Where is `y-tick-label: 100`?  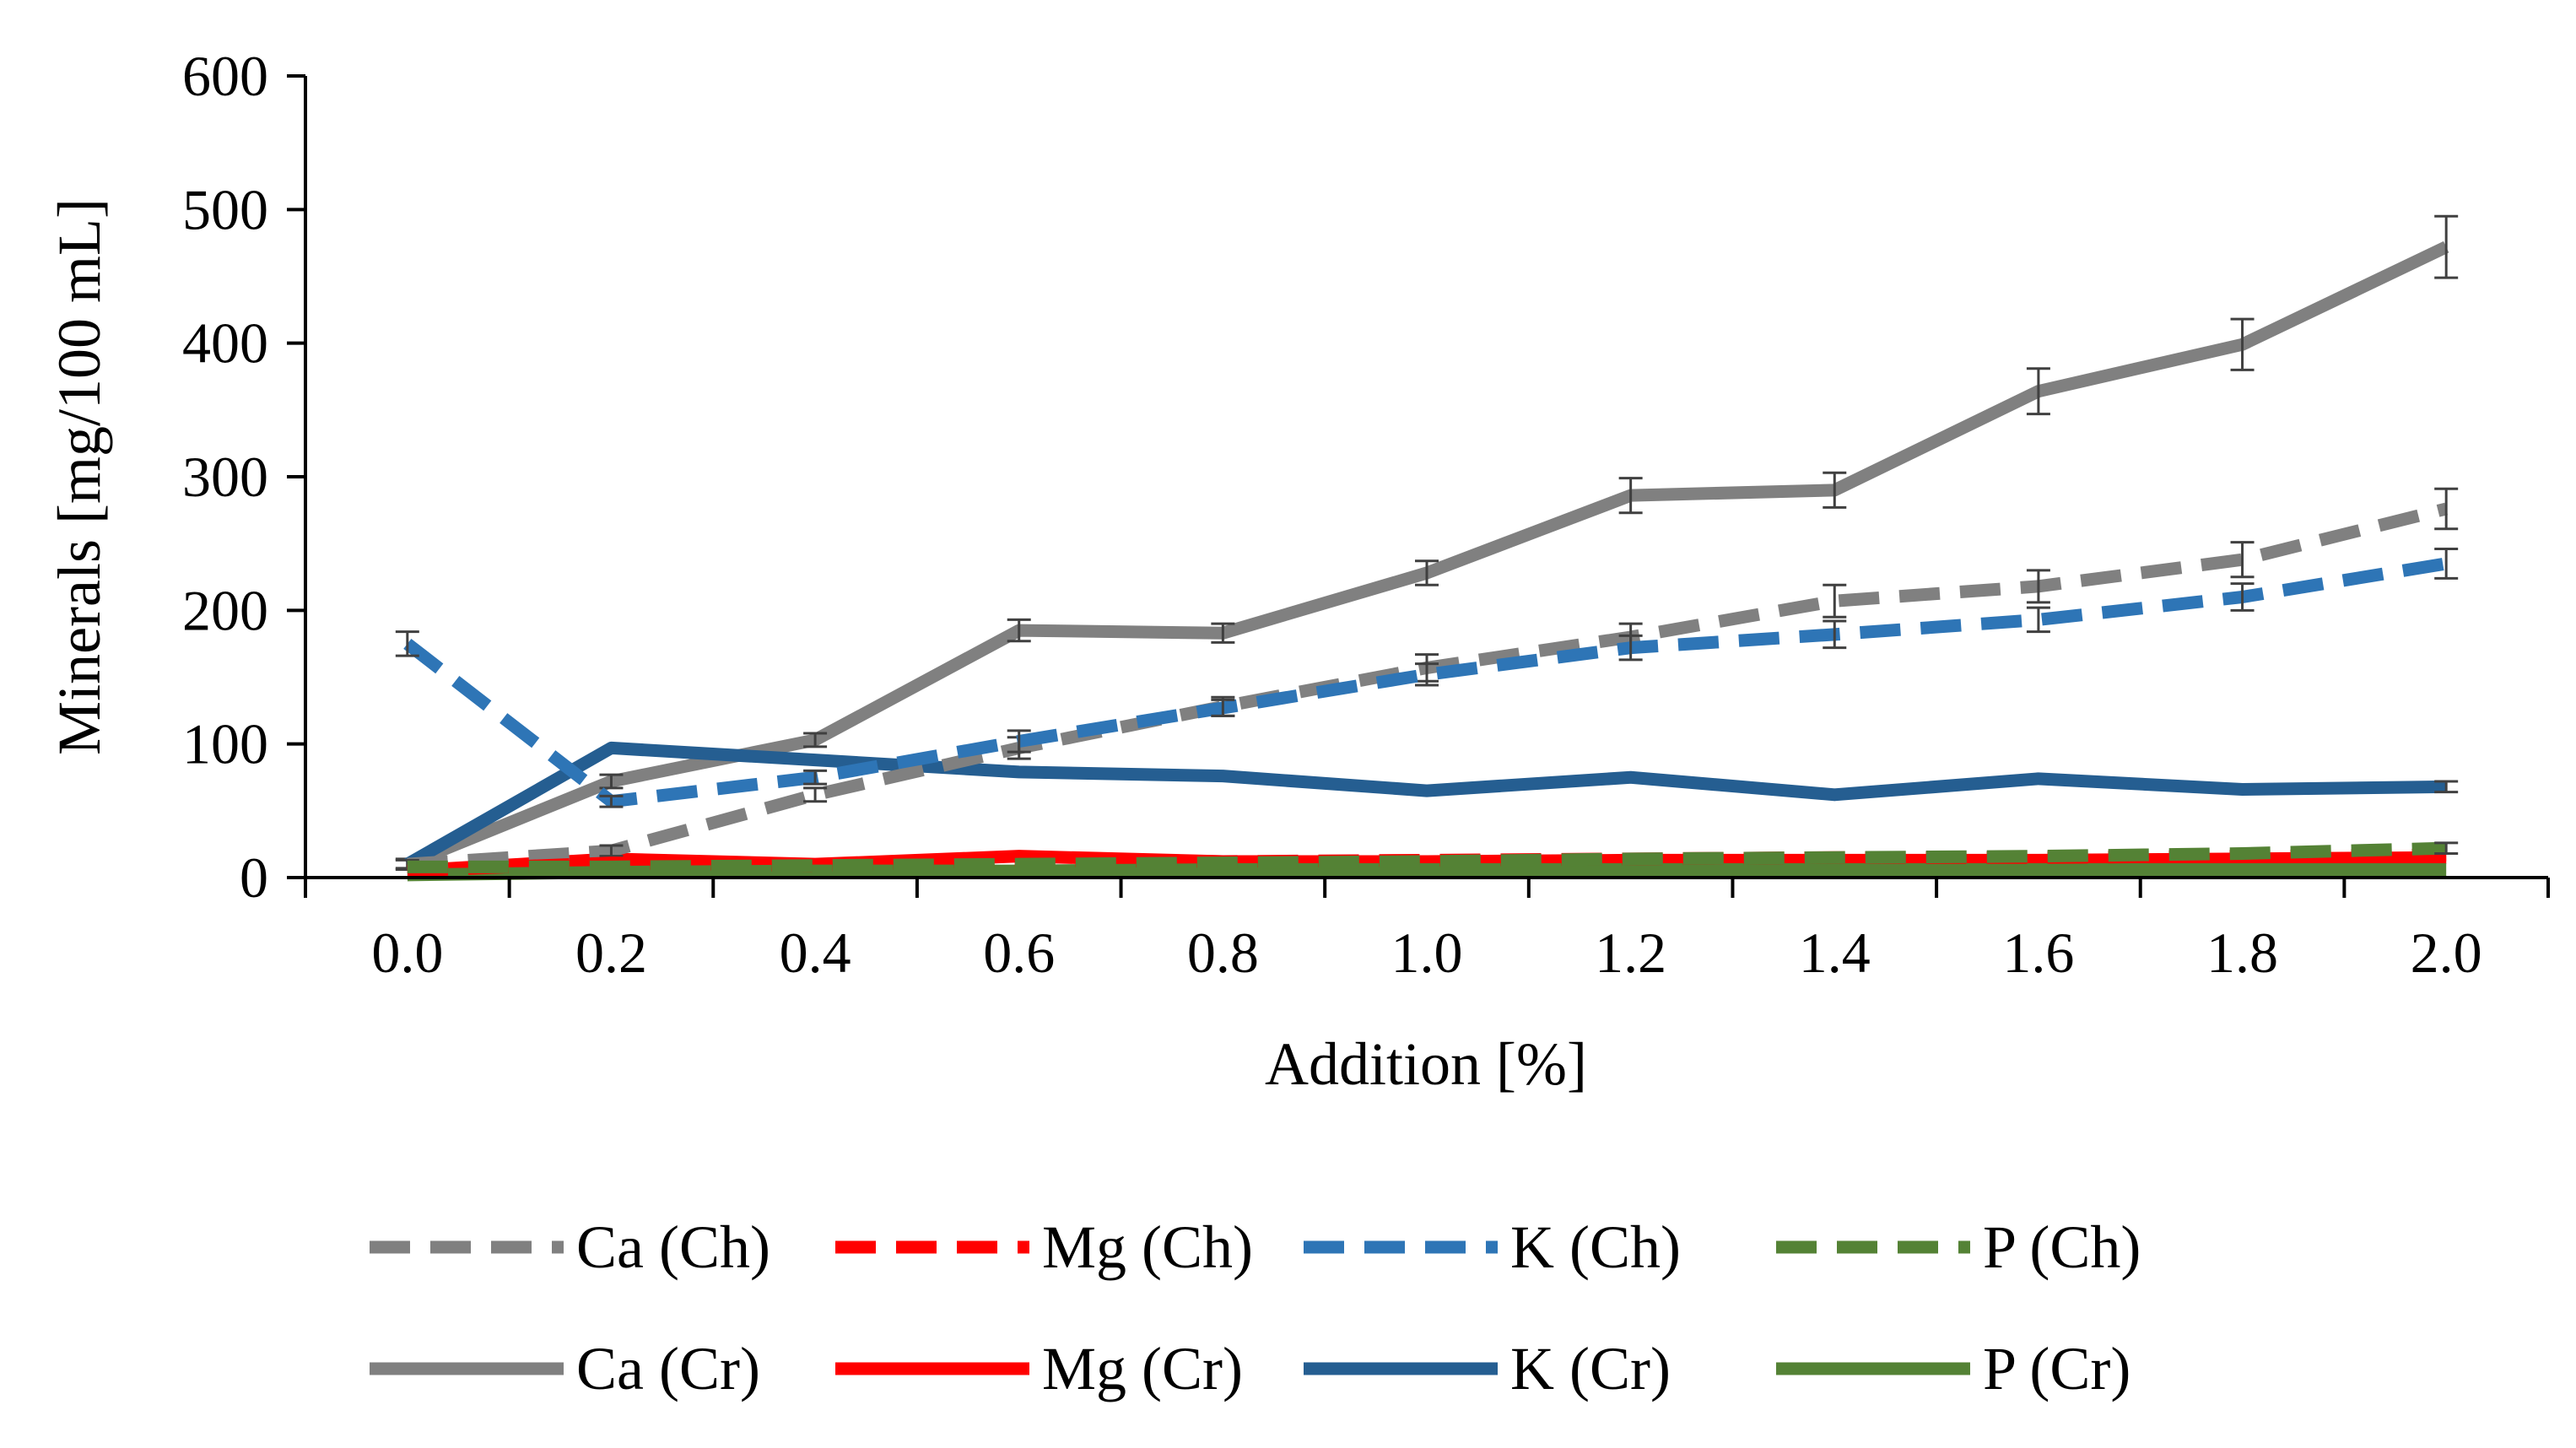 y-tick-label: 100 is located at coordinates (225, 744).